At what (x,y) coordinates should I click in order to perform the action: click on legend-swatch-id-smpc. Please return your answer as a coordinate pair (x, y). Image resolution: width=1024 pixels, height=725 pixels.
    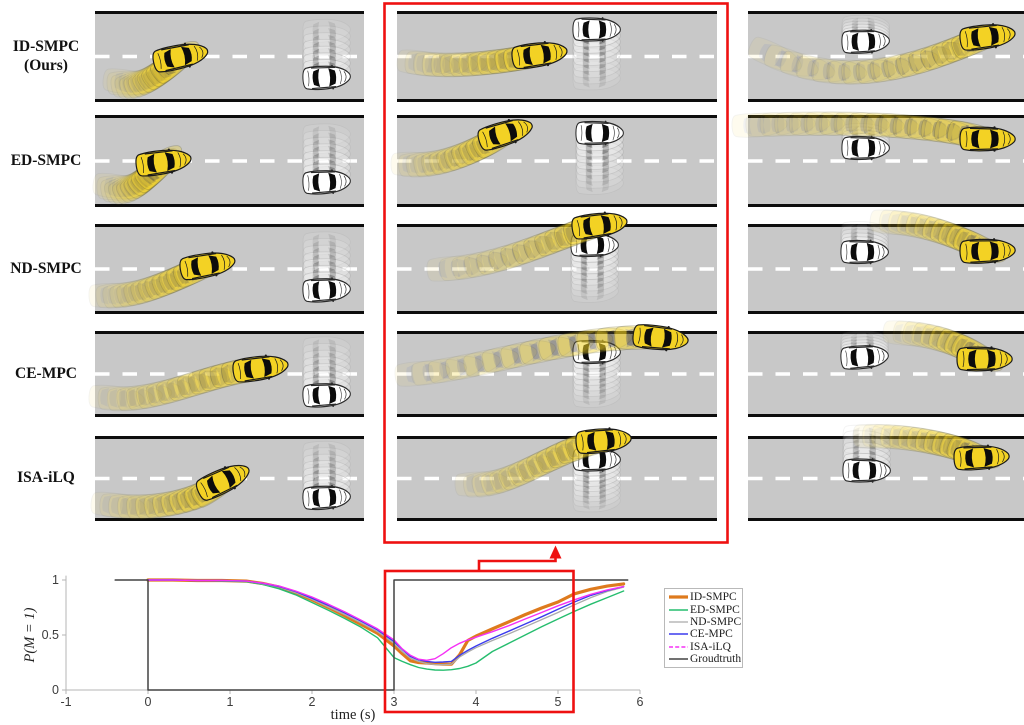
    Looking at the image, I should click on (678, 597).